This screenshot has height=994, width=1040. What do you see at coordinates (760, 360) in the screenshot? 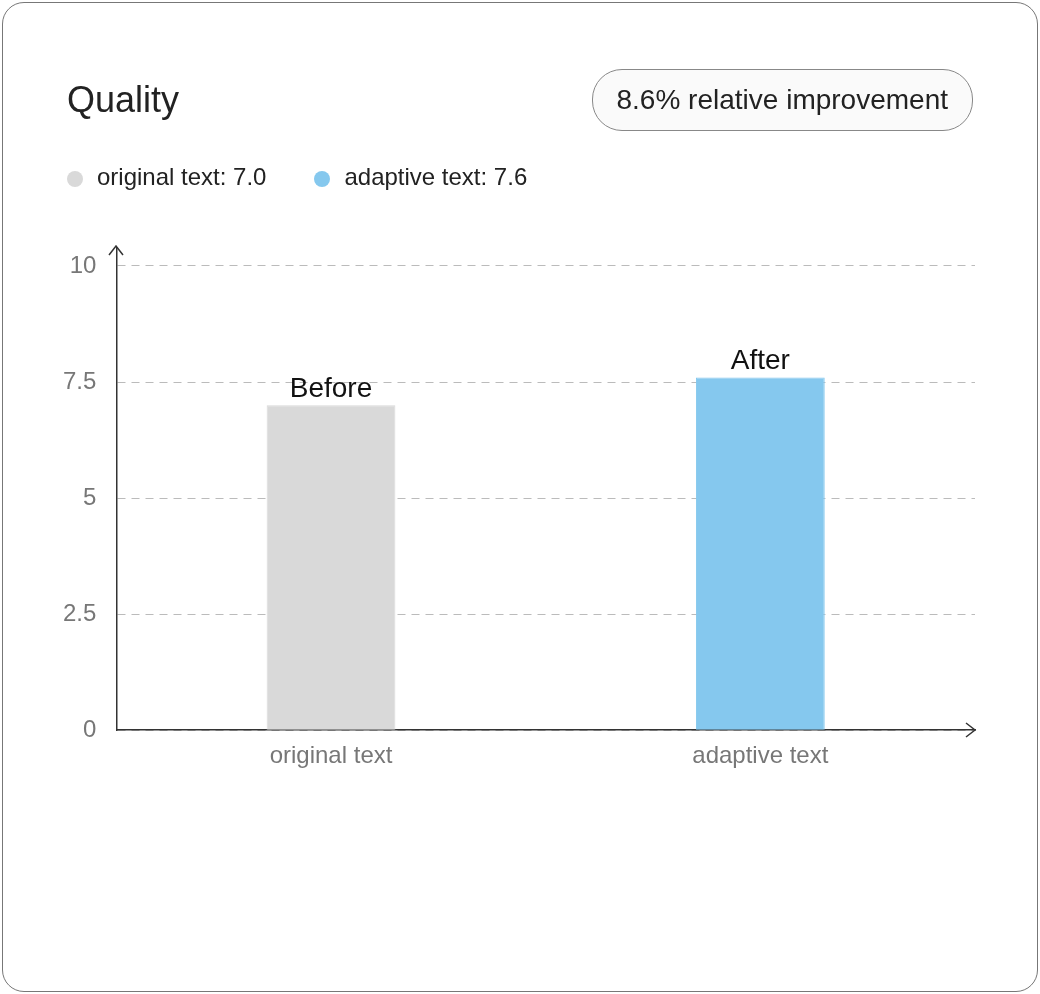
I see `annotation: After` at bounding box center [760, 360].